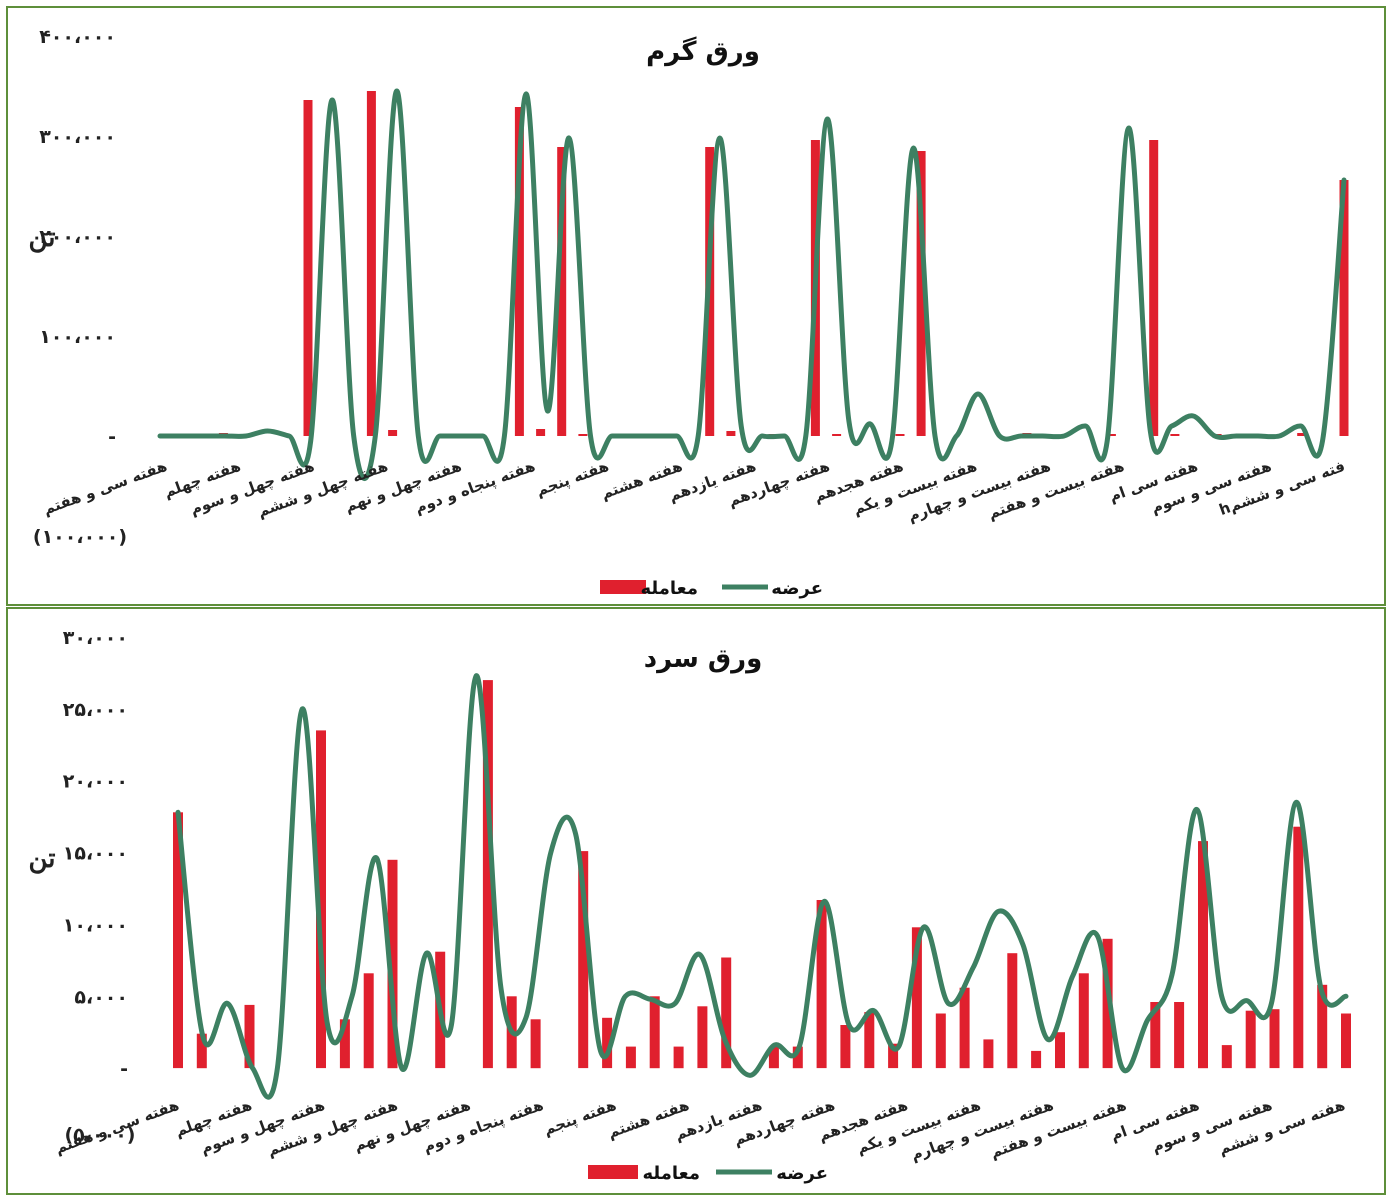 The image size is (1389, 1198). I want to click on chart-title: ورق سرد, so click(703, 659).